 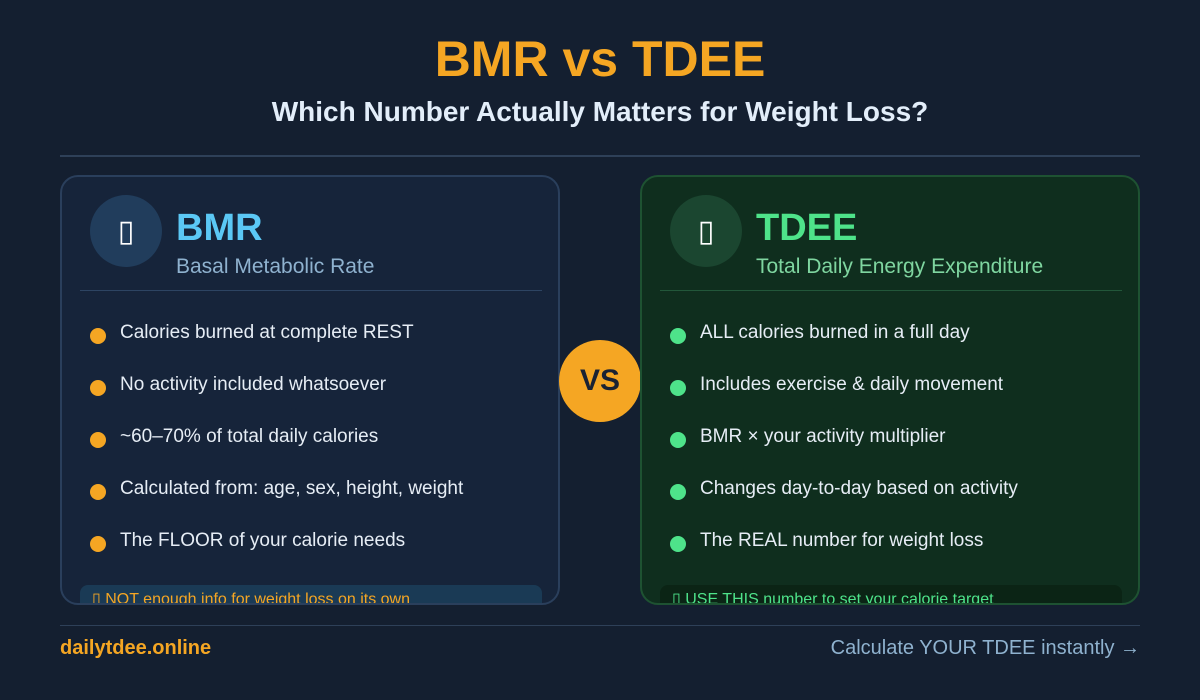 I want to click on tdee-card-full-name: Total Daily Energy Expenditure, so click(x=900, y=266).